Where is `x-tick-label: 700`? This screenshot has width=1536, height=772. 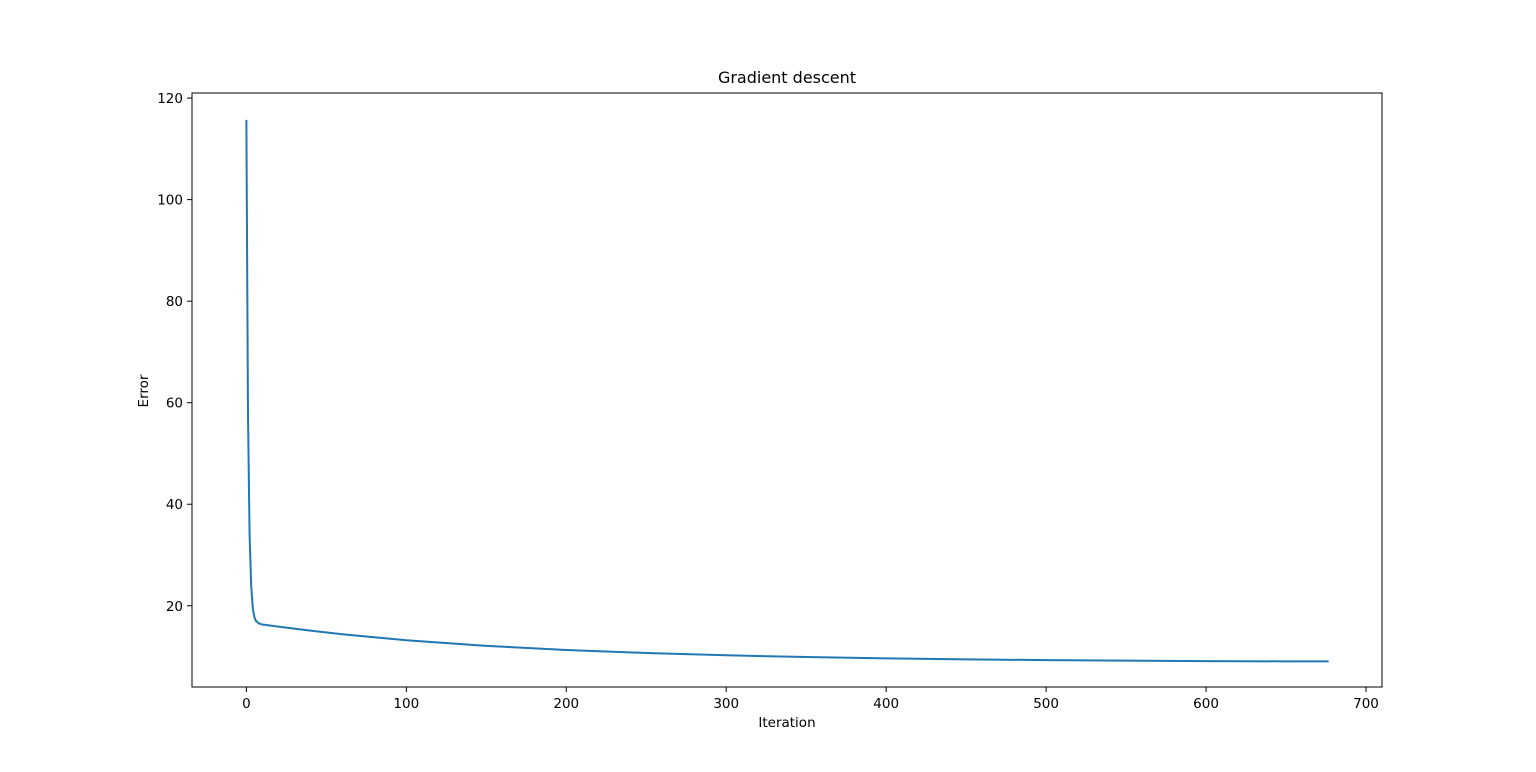
x-tick-label: 700 is located at coordinates (1366, 704).